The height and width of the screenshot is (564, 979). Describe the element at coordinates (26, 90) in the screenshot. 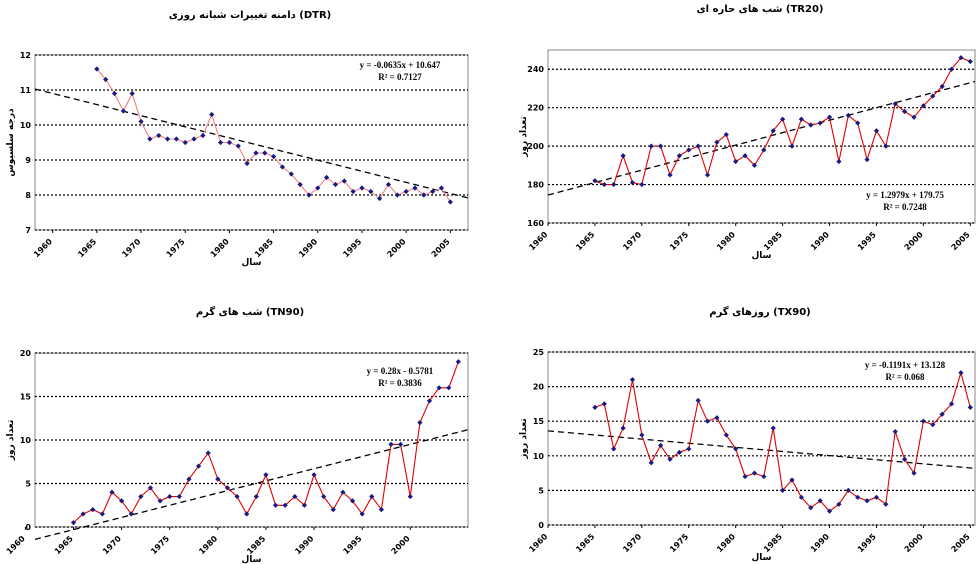

I see `y-tick-label: 11` at that location.